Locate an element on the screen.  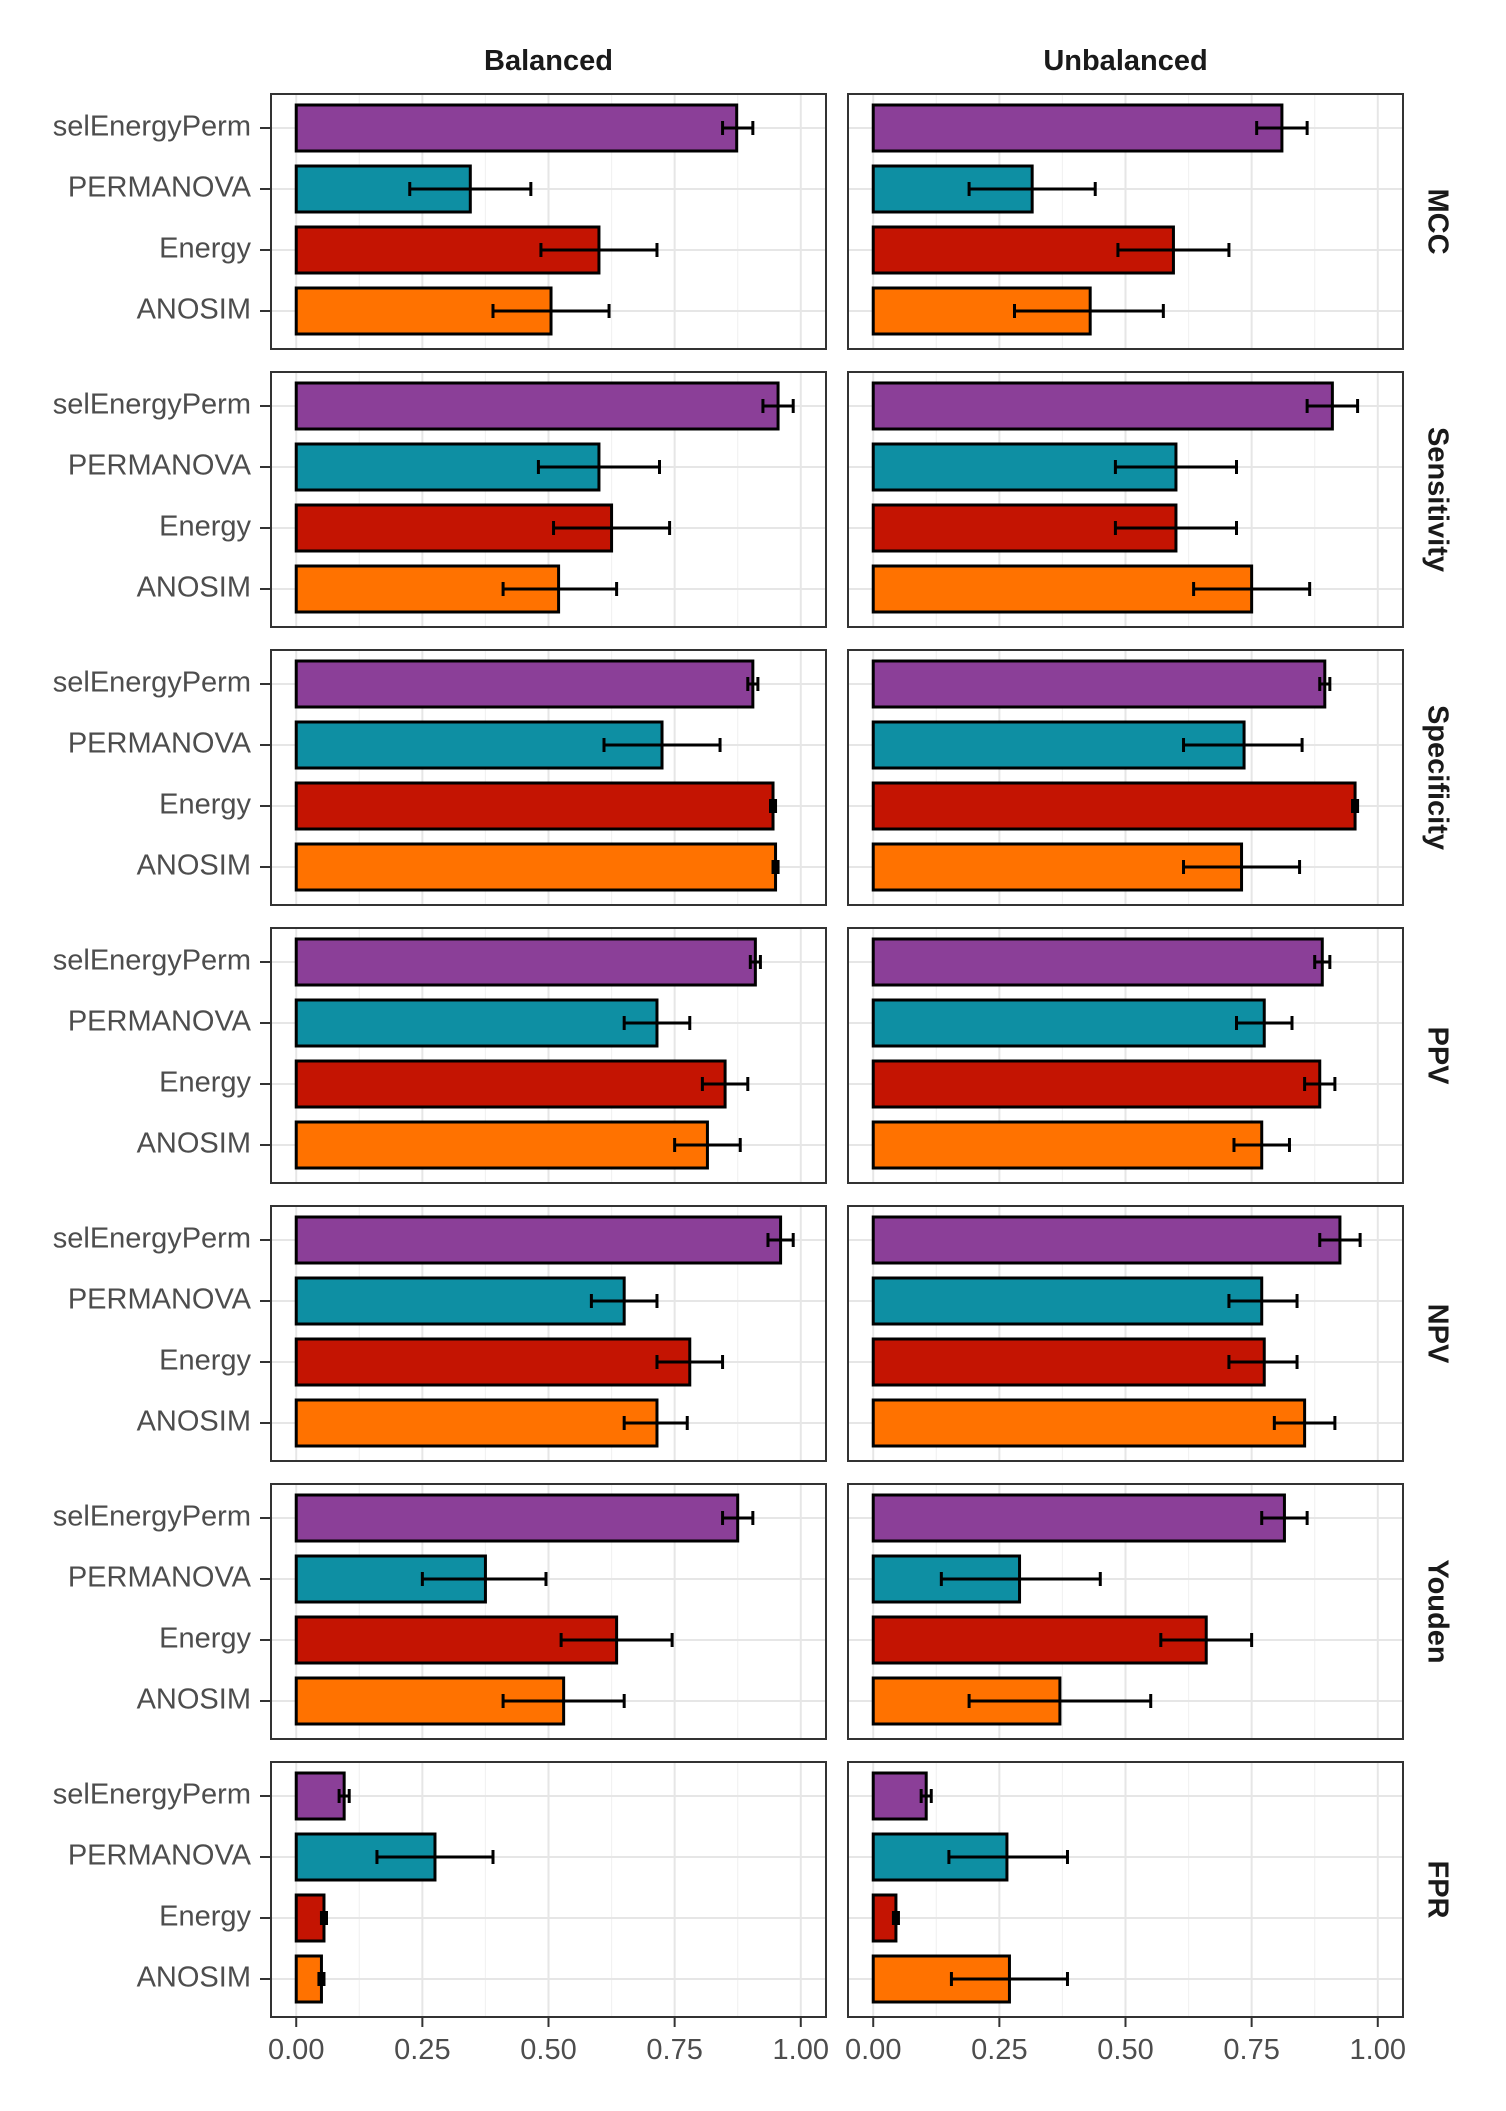
bar-specificity-balanced-anosim is located at coordinates (536, 867).